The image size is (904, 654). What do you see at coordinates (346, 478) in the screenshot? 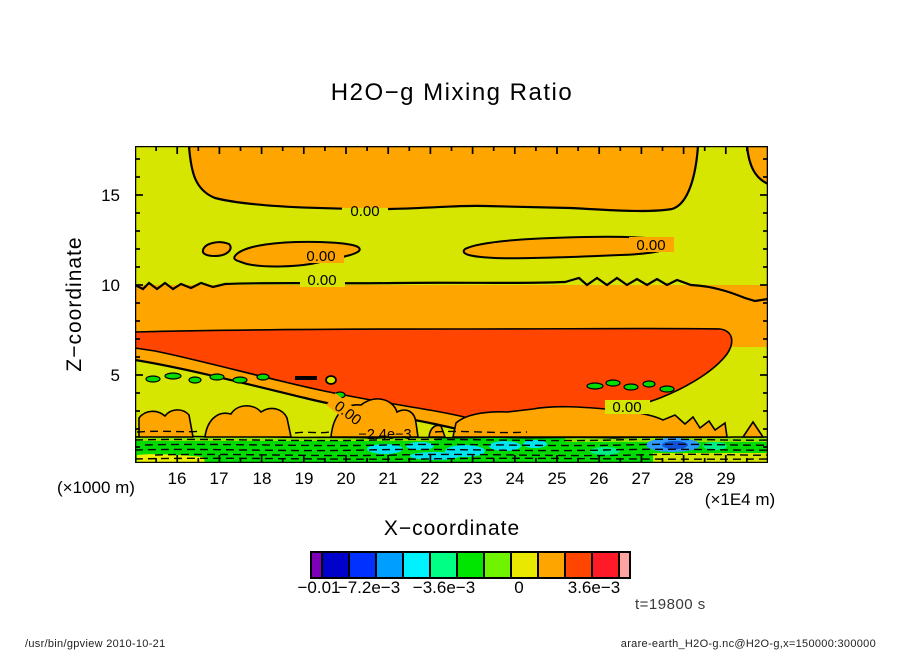
I see `x-tick-label: 20` at bounding box center [346, 478].